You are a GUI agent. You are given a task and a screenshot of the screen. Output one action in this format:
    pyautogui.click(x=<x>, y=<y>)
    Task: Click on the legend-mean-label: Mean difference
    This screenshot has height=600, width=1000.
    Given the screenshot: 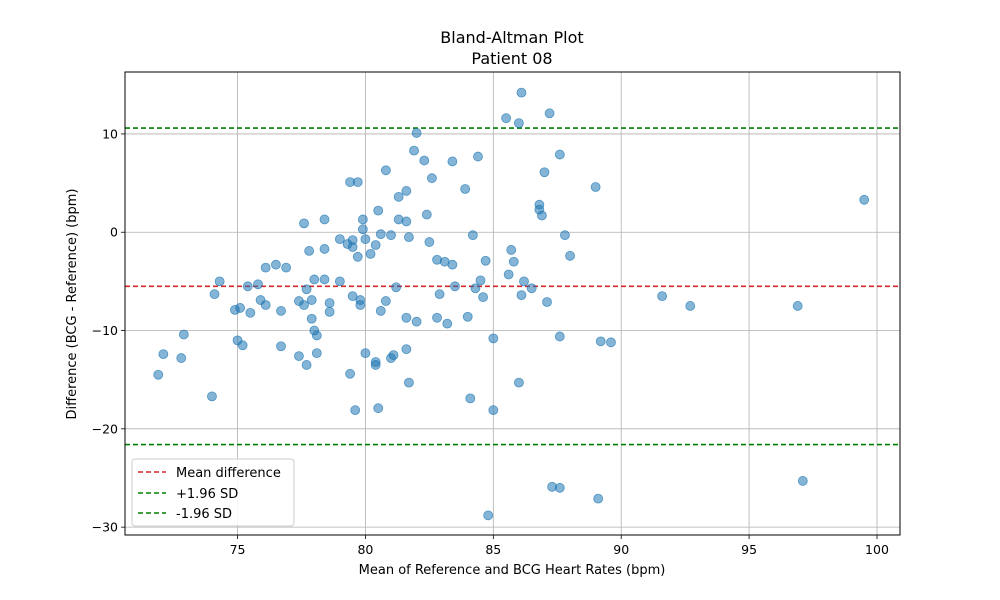 What is the action you would take?
    pyautogui.click(x=228, y=473)
    